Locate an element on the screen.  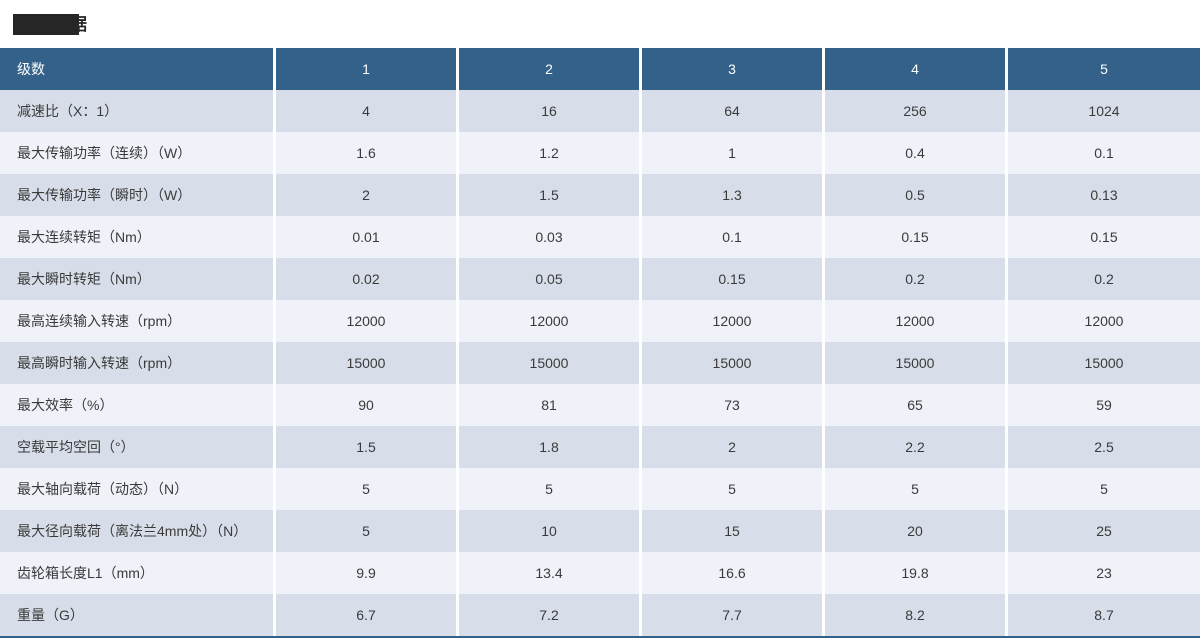
table-header-row: 级数 1 2 3 4 5 is located at coordinates (600, 69).